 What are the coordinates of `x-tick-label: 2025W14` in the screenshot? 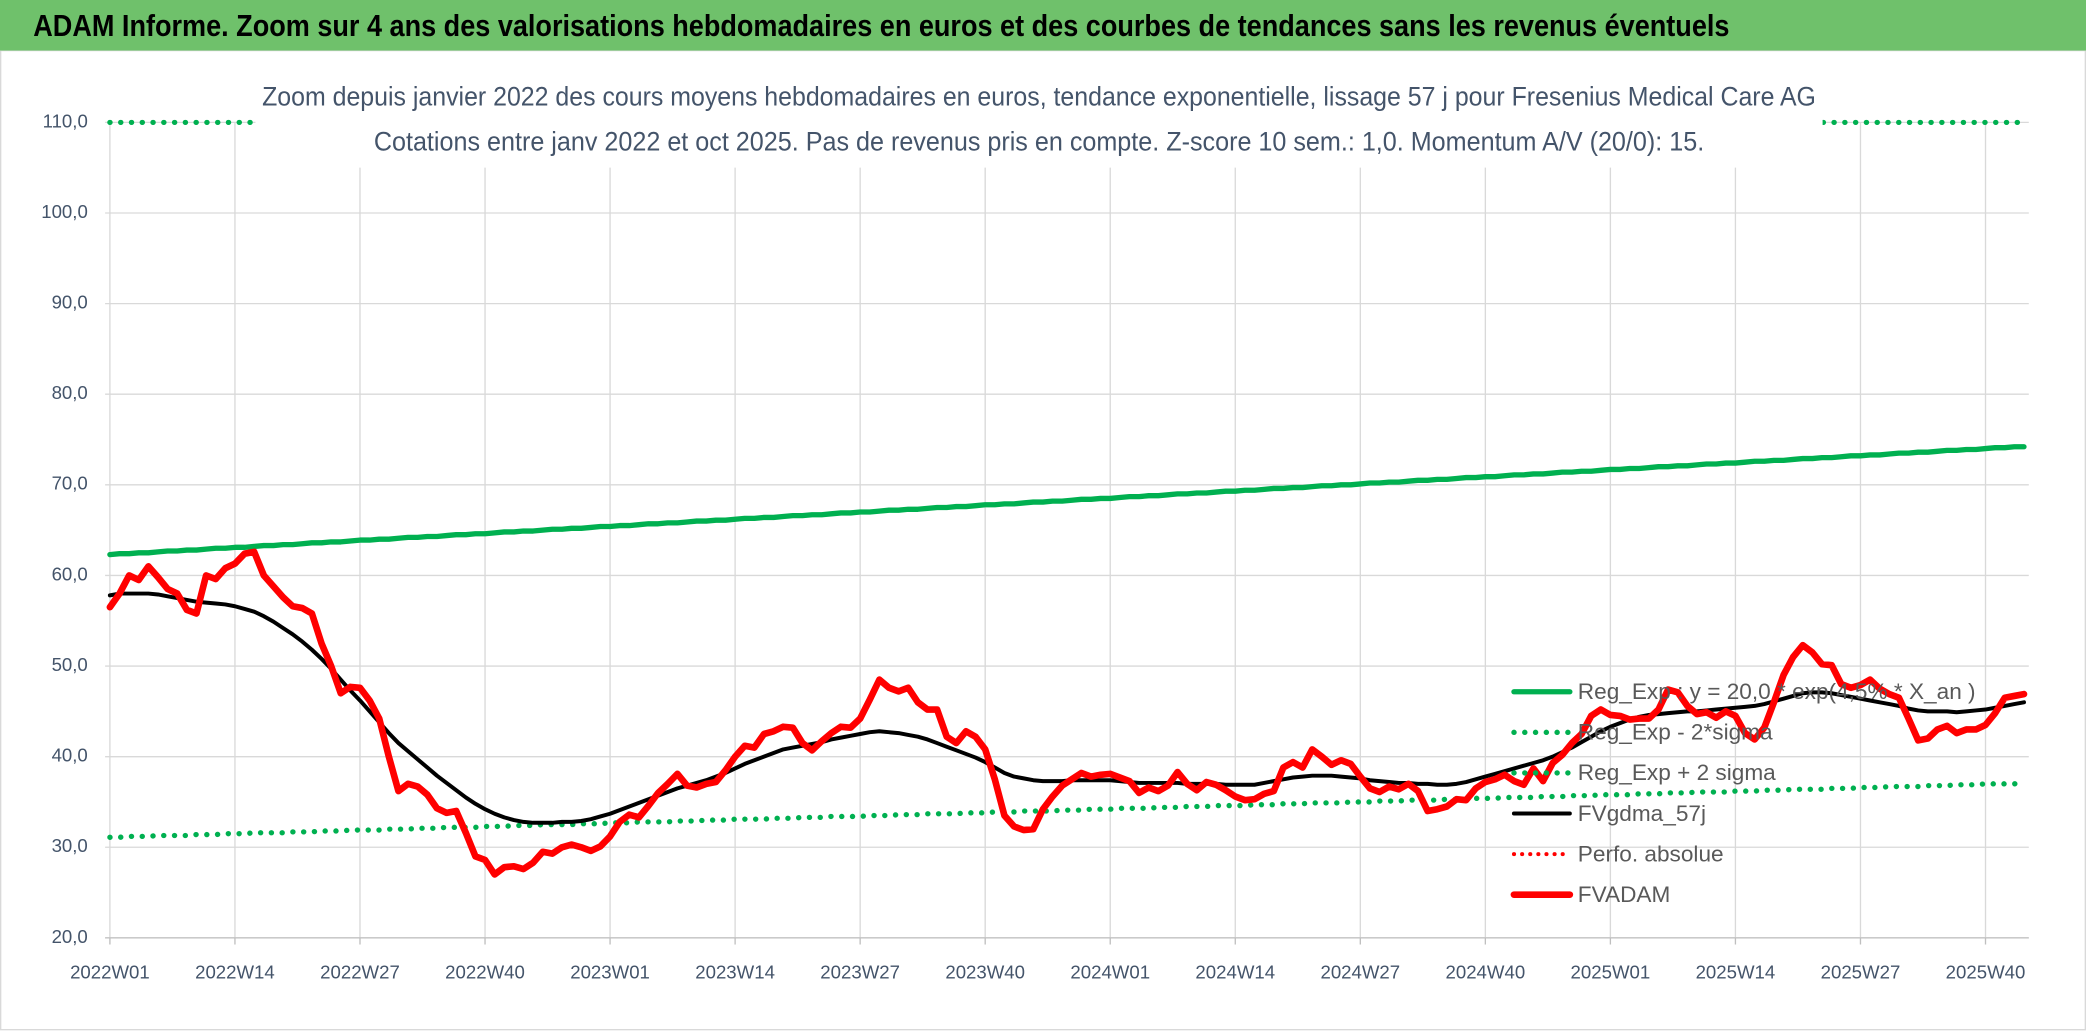 It's located at (1736, 972).